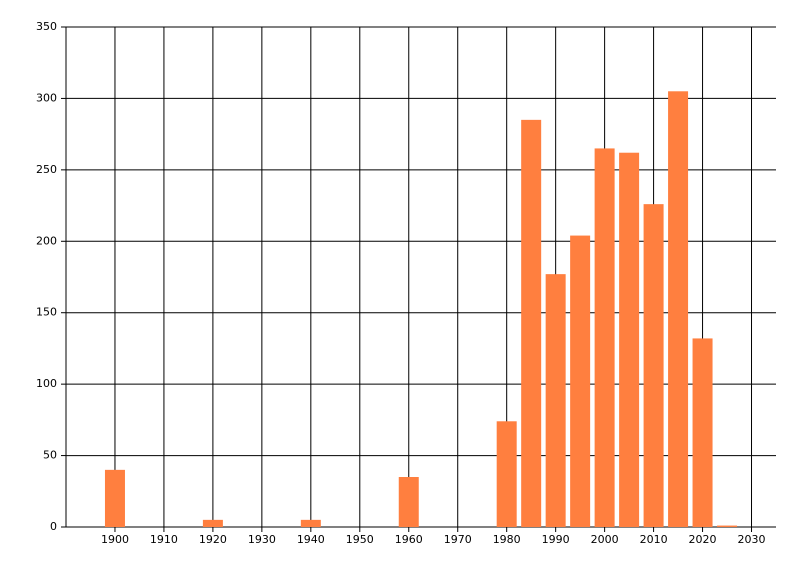 The height and width of the screenshot is (576, 800). Describe the element at coordinates (262, 539) in the screenshot. I see `x-tick-label: 1930` at that location.